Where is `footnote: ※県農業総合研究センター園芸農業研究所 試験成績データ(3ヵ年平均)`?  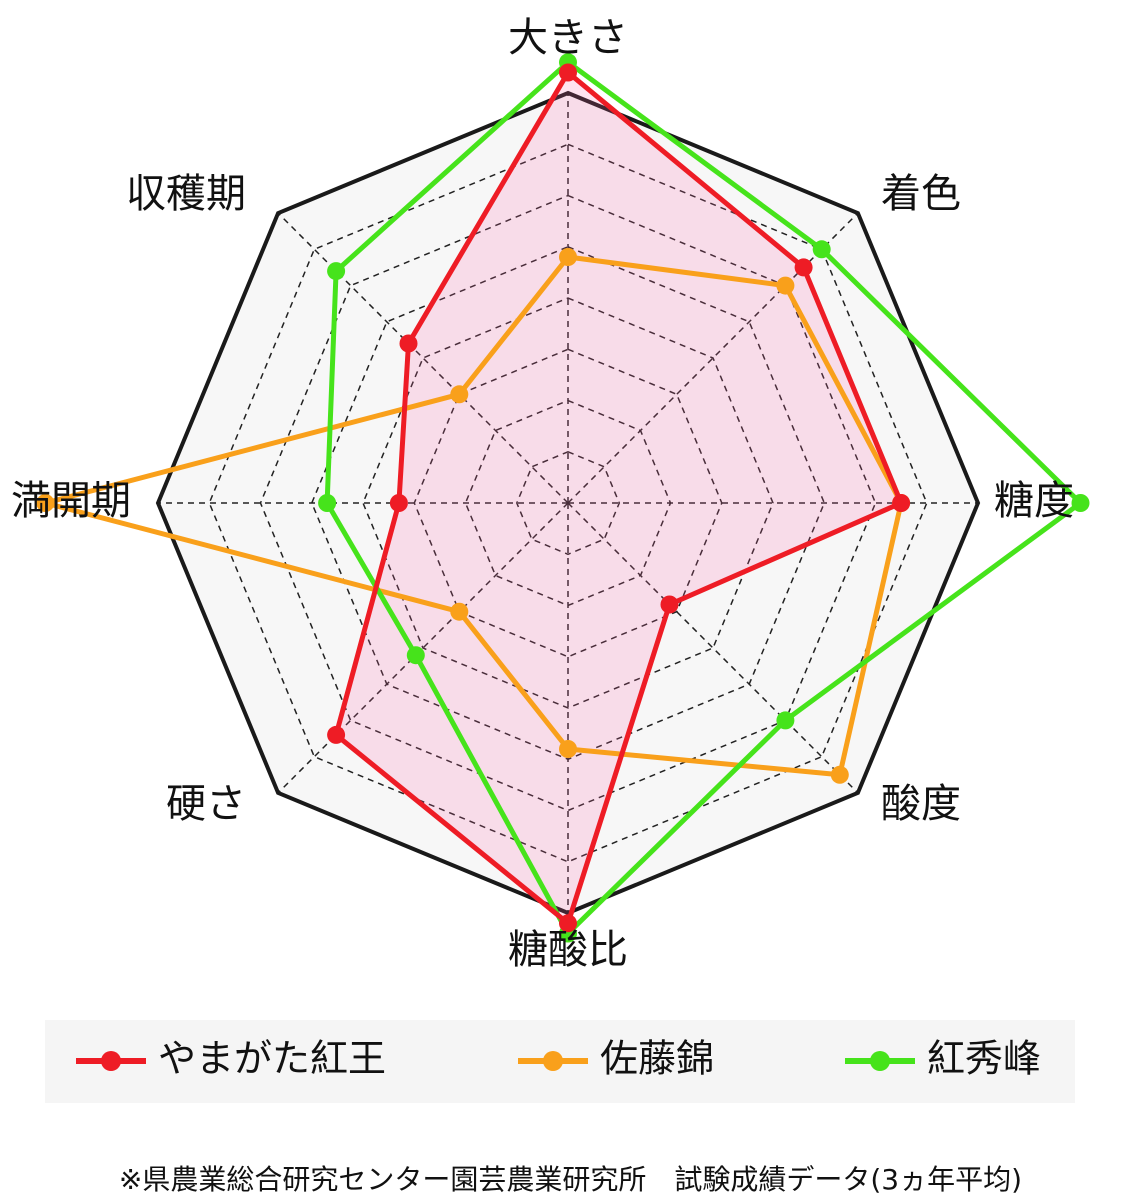 footnote: ※県農業総合研究センター園芸農業研究所 試験成績データ(3ヵ年平均) is located at coordinates (570, 1179).